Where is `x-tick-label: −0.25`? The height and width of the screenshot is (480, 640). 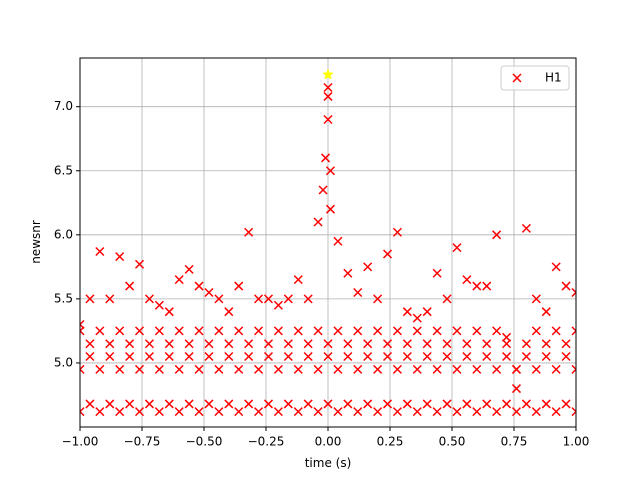
x-tick-label: −0.25 is located at coordinates (266, 442).